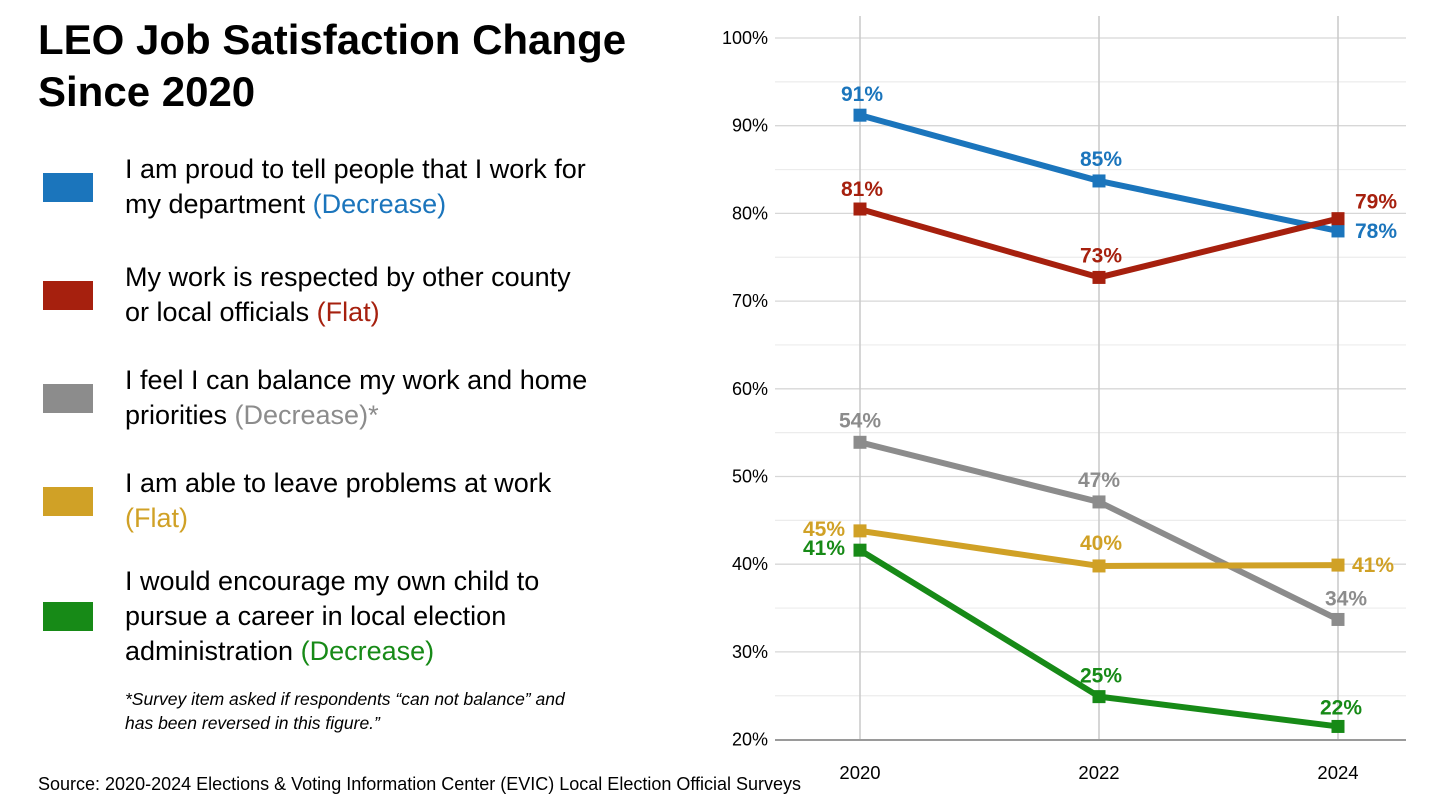 The height and width of the screenshot is (810, 1440). I want to click on data-label-balance-work-home: 34%, so click(1346, 598).